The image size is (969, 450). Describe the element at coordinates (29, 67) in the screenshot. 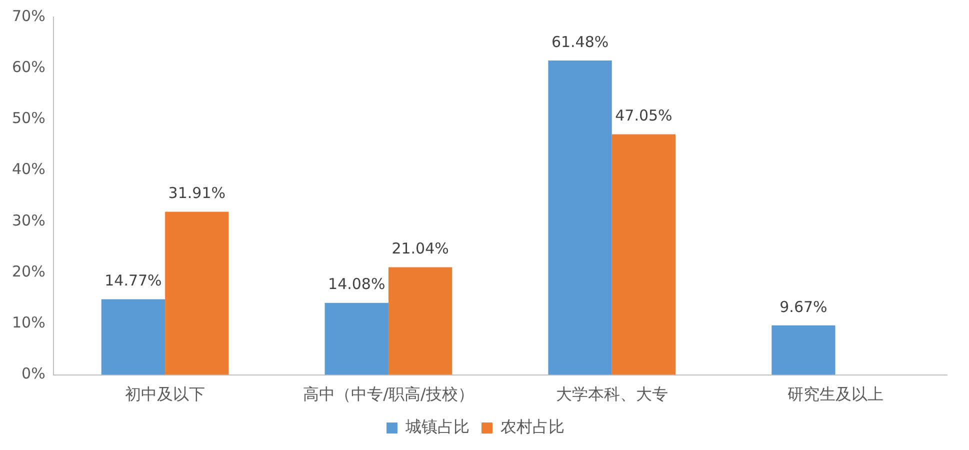

I see `y-tick-label: 60%` at that location.